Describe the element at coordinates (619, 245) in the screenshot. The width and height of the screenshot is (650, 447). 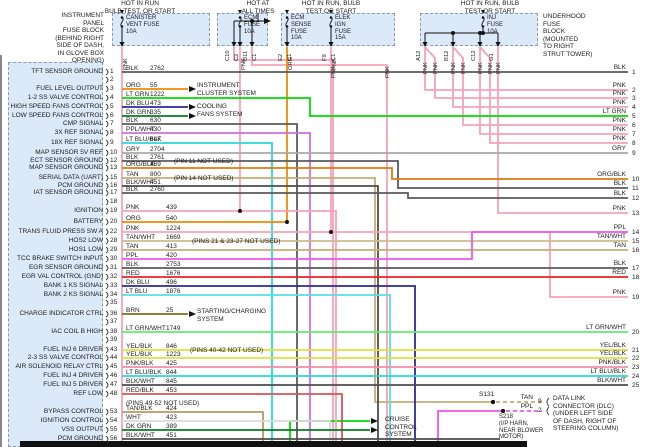
I see `right-wire-color-16: TAN` at that location.